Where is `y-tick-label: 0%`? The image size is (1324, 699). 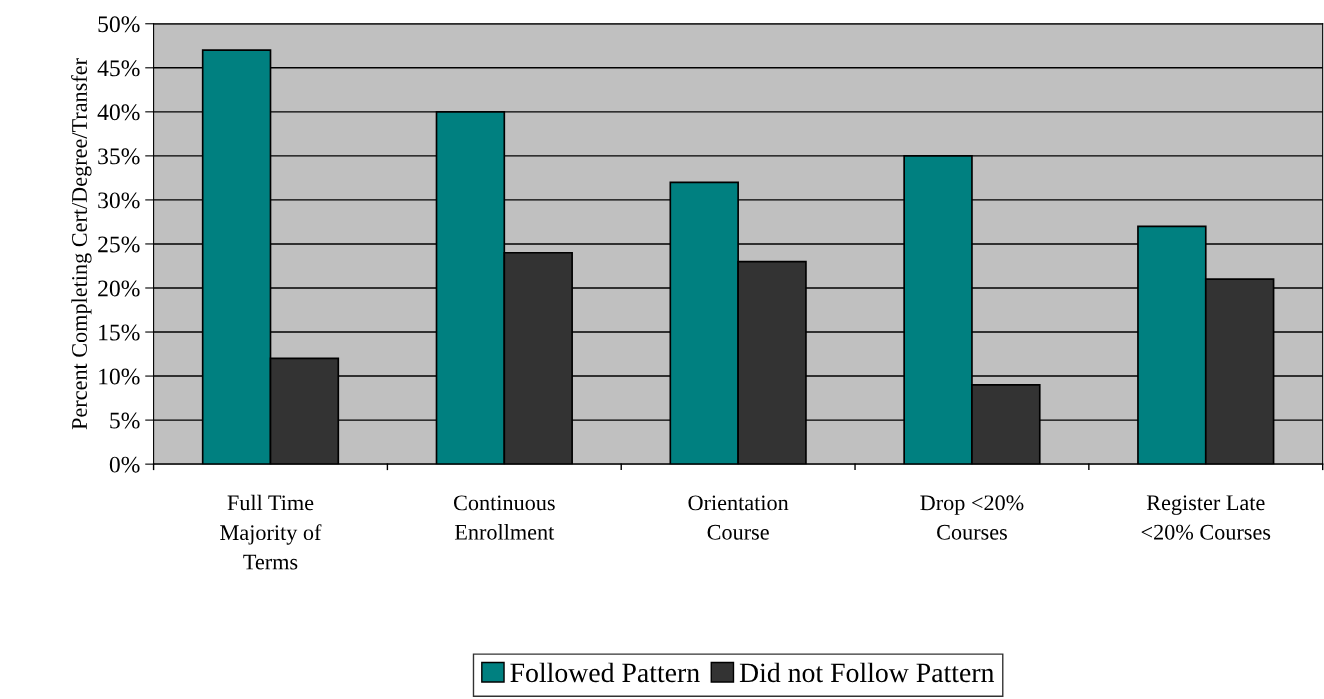 y-tick-label: 0% is located at coordinates (124, 464).